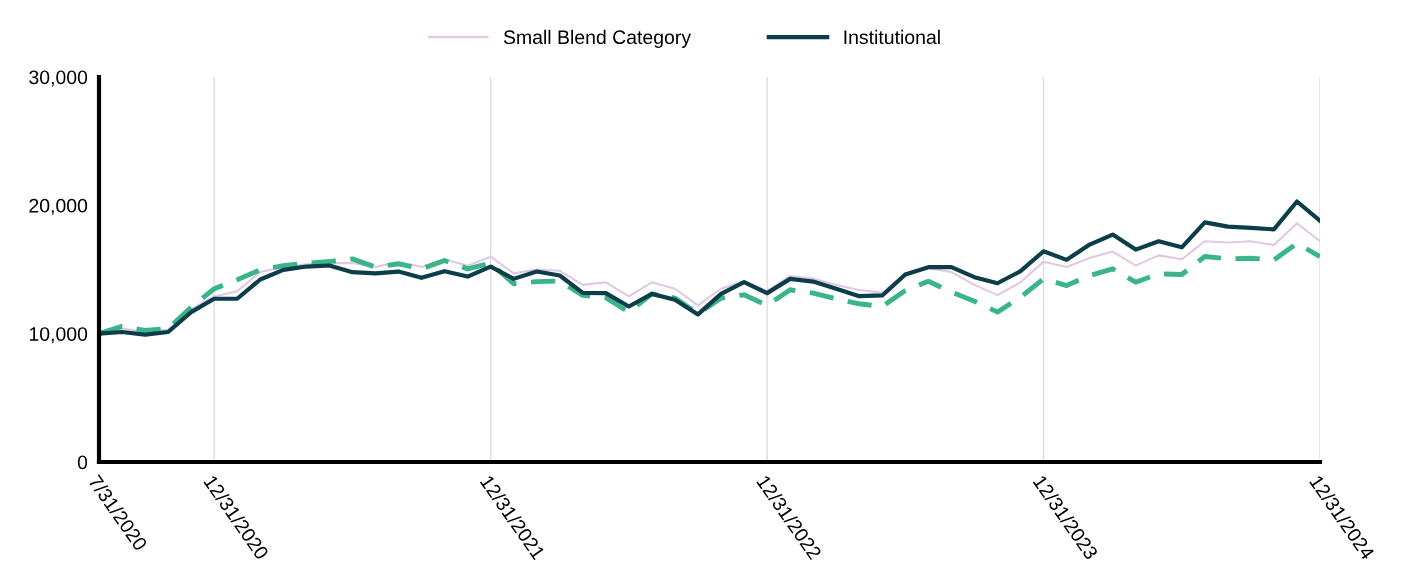  What do you see at coordinates (58, 335) in the screenshot?
I see `y-tick-label: 10,000` at bounding box center [58, 335].